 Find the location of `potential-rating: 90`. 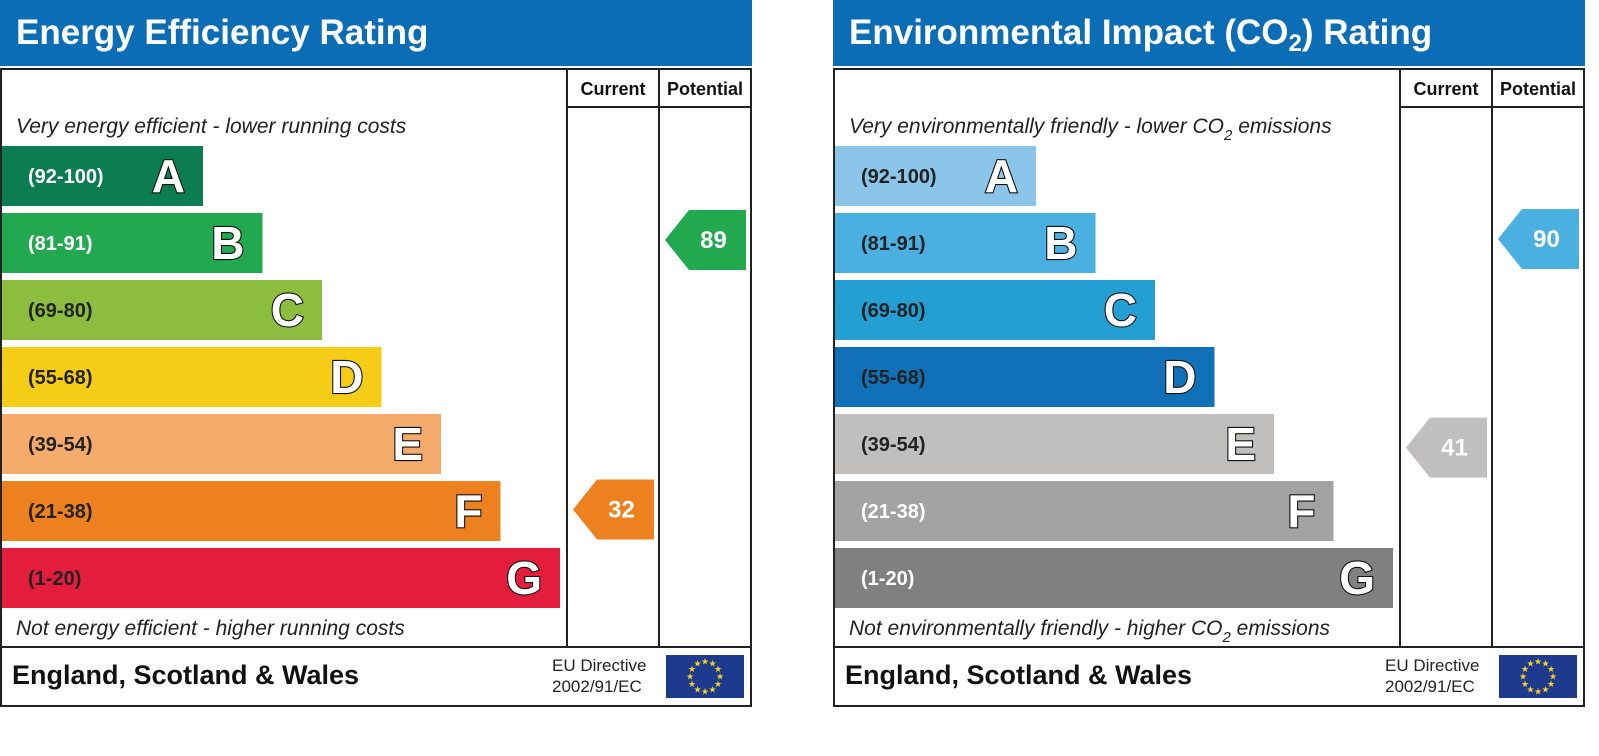

potential-rating: 90 is located at coordinates (1538, 239).